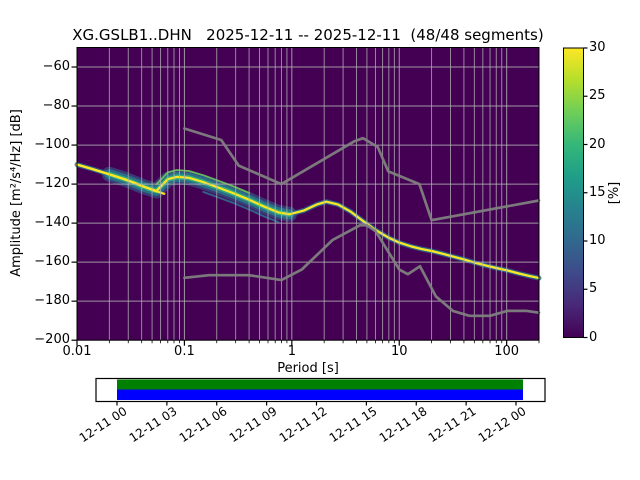  Describe the element at coordinates (52, 300) in the screenshot. I see `y-tick-label: −180` at that location.